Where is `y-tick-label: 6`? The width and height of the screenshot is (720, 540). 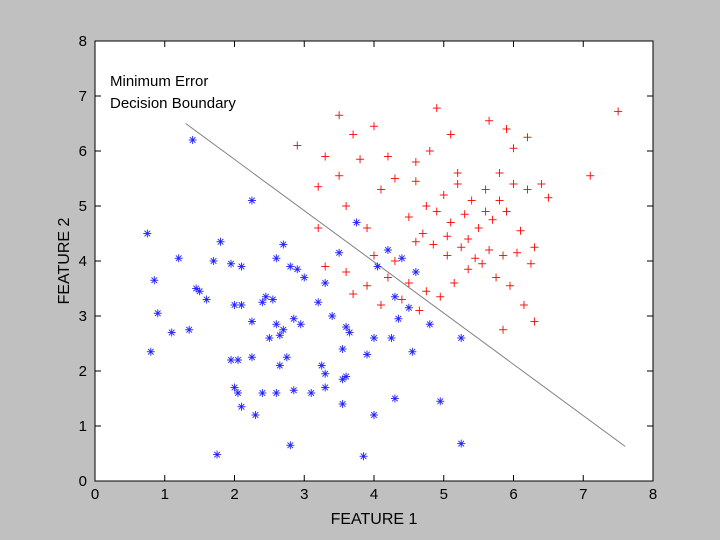
y-tick-label: 6 is located at coordinates (83, 151).